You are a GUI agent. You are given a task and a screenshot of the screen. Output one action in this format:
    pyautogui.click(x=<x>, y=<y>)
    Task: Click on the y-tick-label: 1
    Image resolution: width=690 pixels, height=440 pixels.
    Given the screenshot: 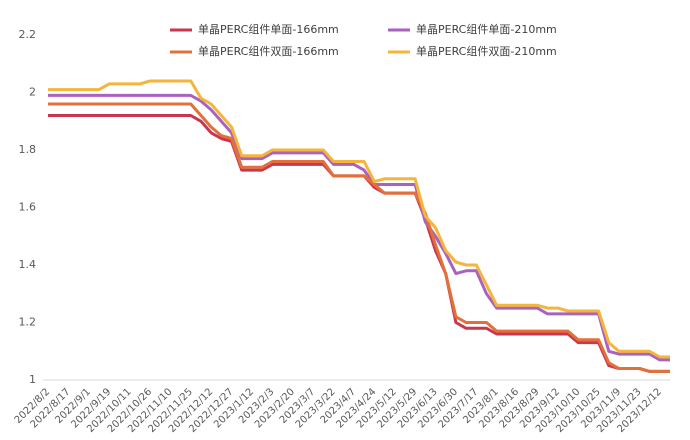 What is the action you would take?
    pyautogui.click(x=32, y=379)
    